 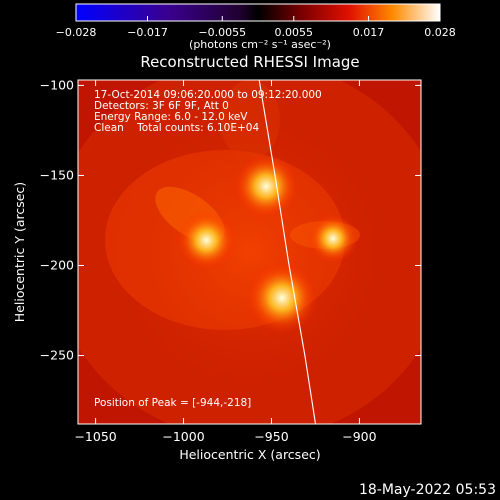 I want to click on x-tick-label: −950, so click(x=271, y=436).